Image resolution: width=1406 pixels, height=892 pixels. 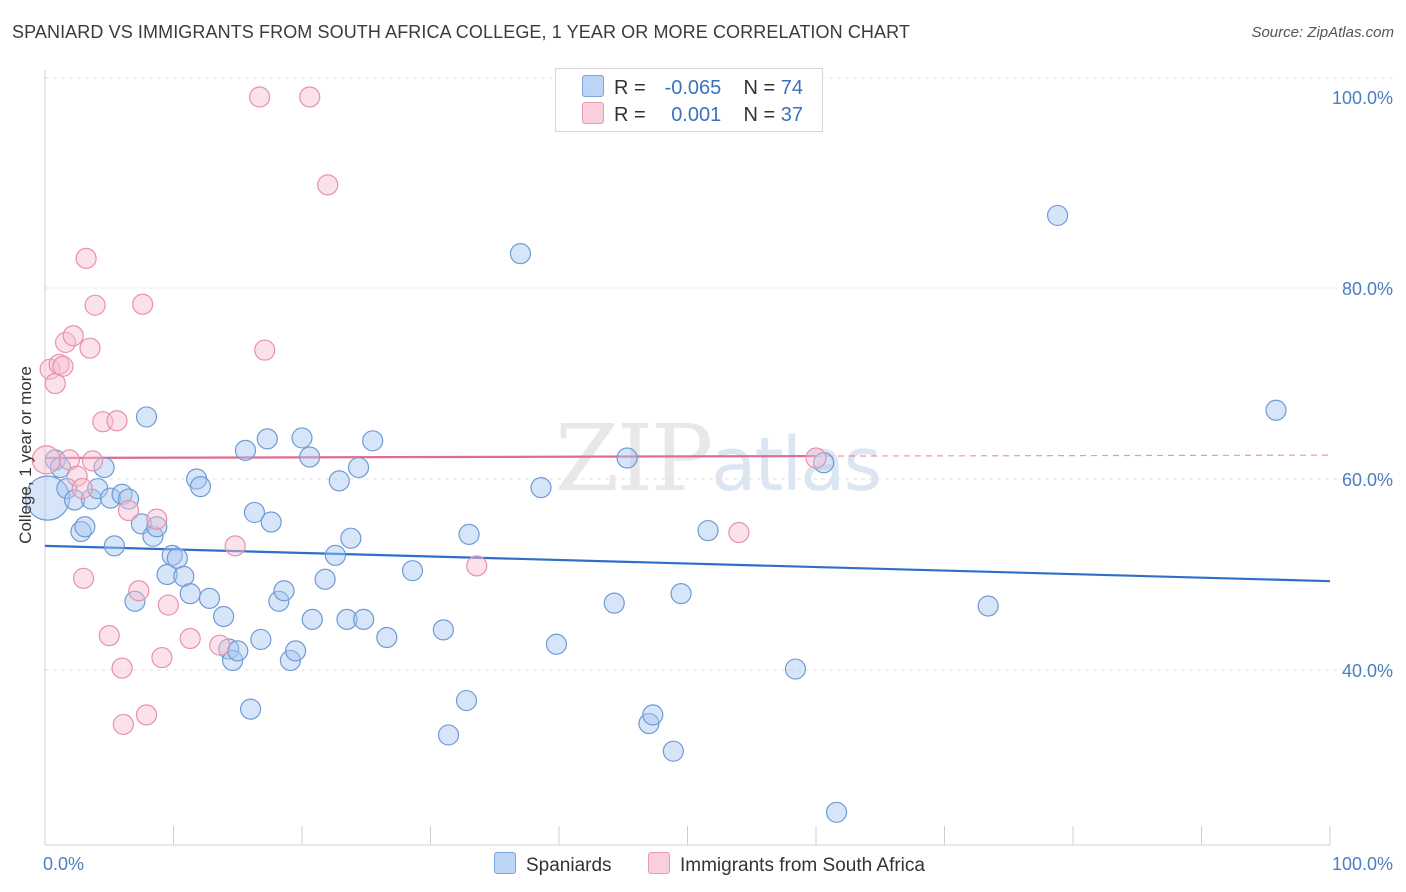 I want to click on legend-r-value: 0.001, so click(x=696, y=115).